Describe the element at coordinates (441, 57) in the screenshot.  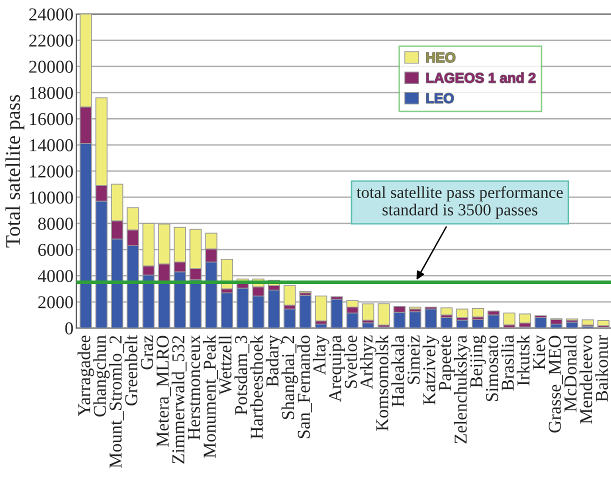
I see `legend-label: HEO` at that location.